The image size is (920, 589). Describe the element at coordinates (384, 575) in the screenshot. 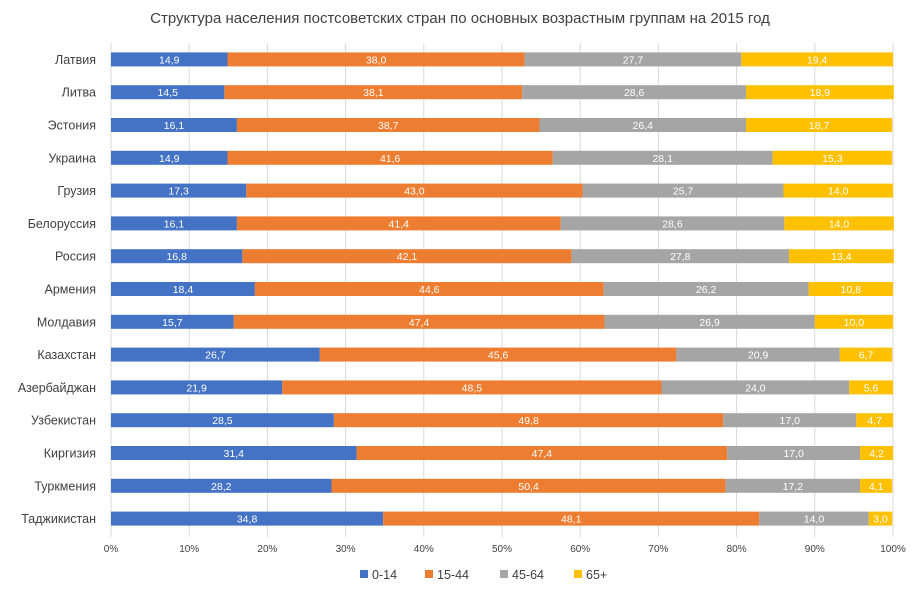

I see `legend-label: 0-14` at that location.